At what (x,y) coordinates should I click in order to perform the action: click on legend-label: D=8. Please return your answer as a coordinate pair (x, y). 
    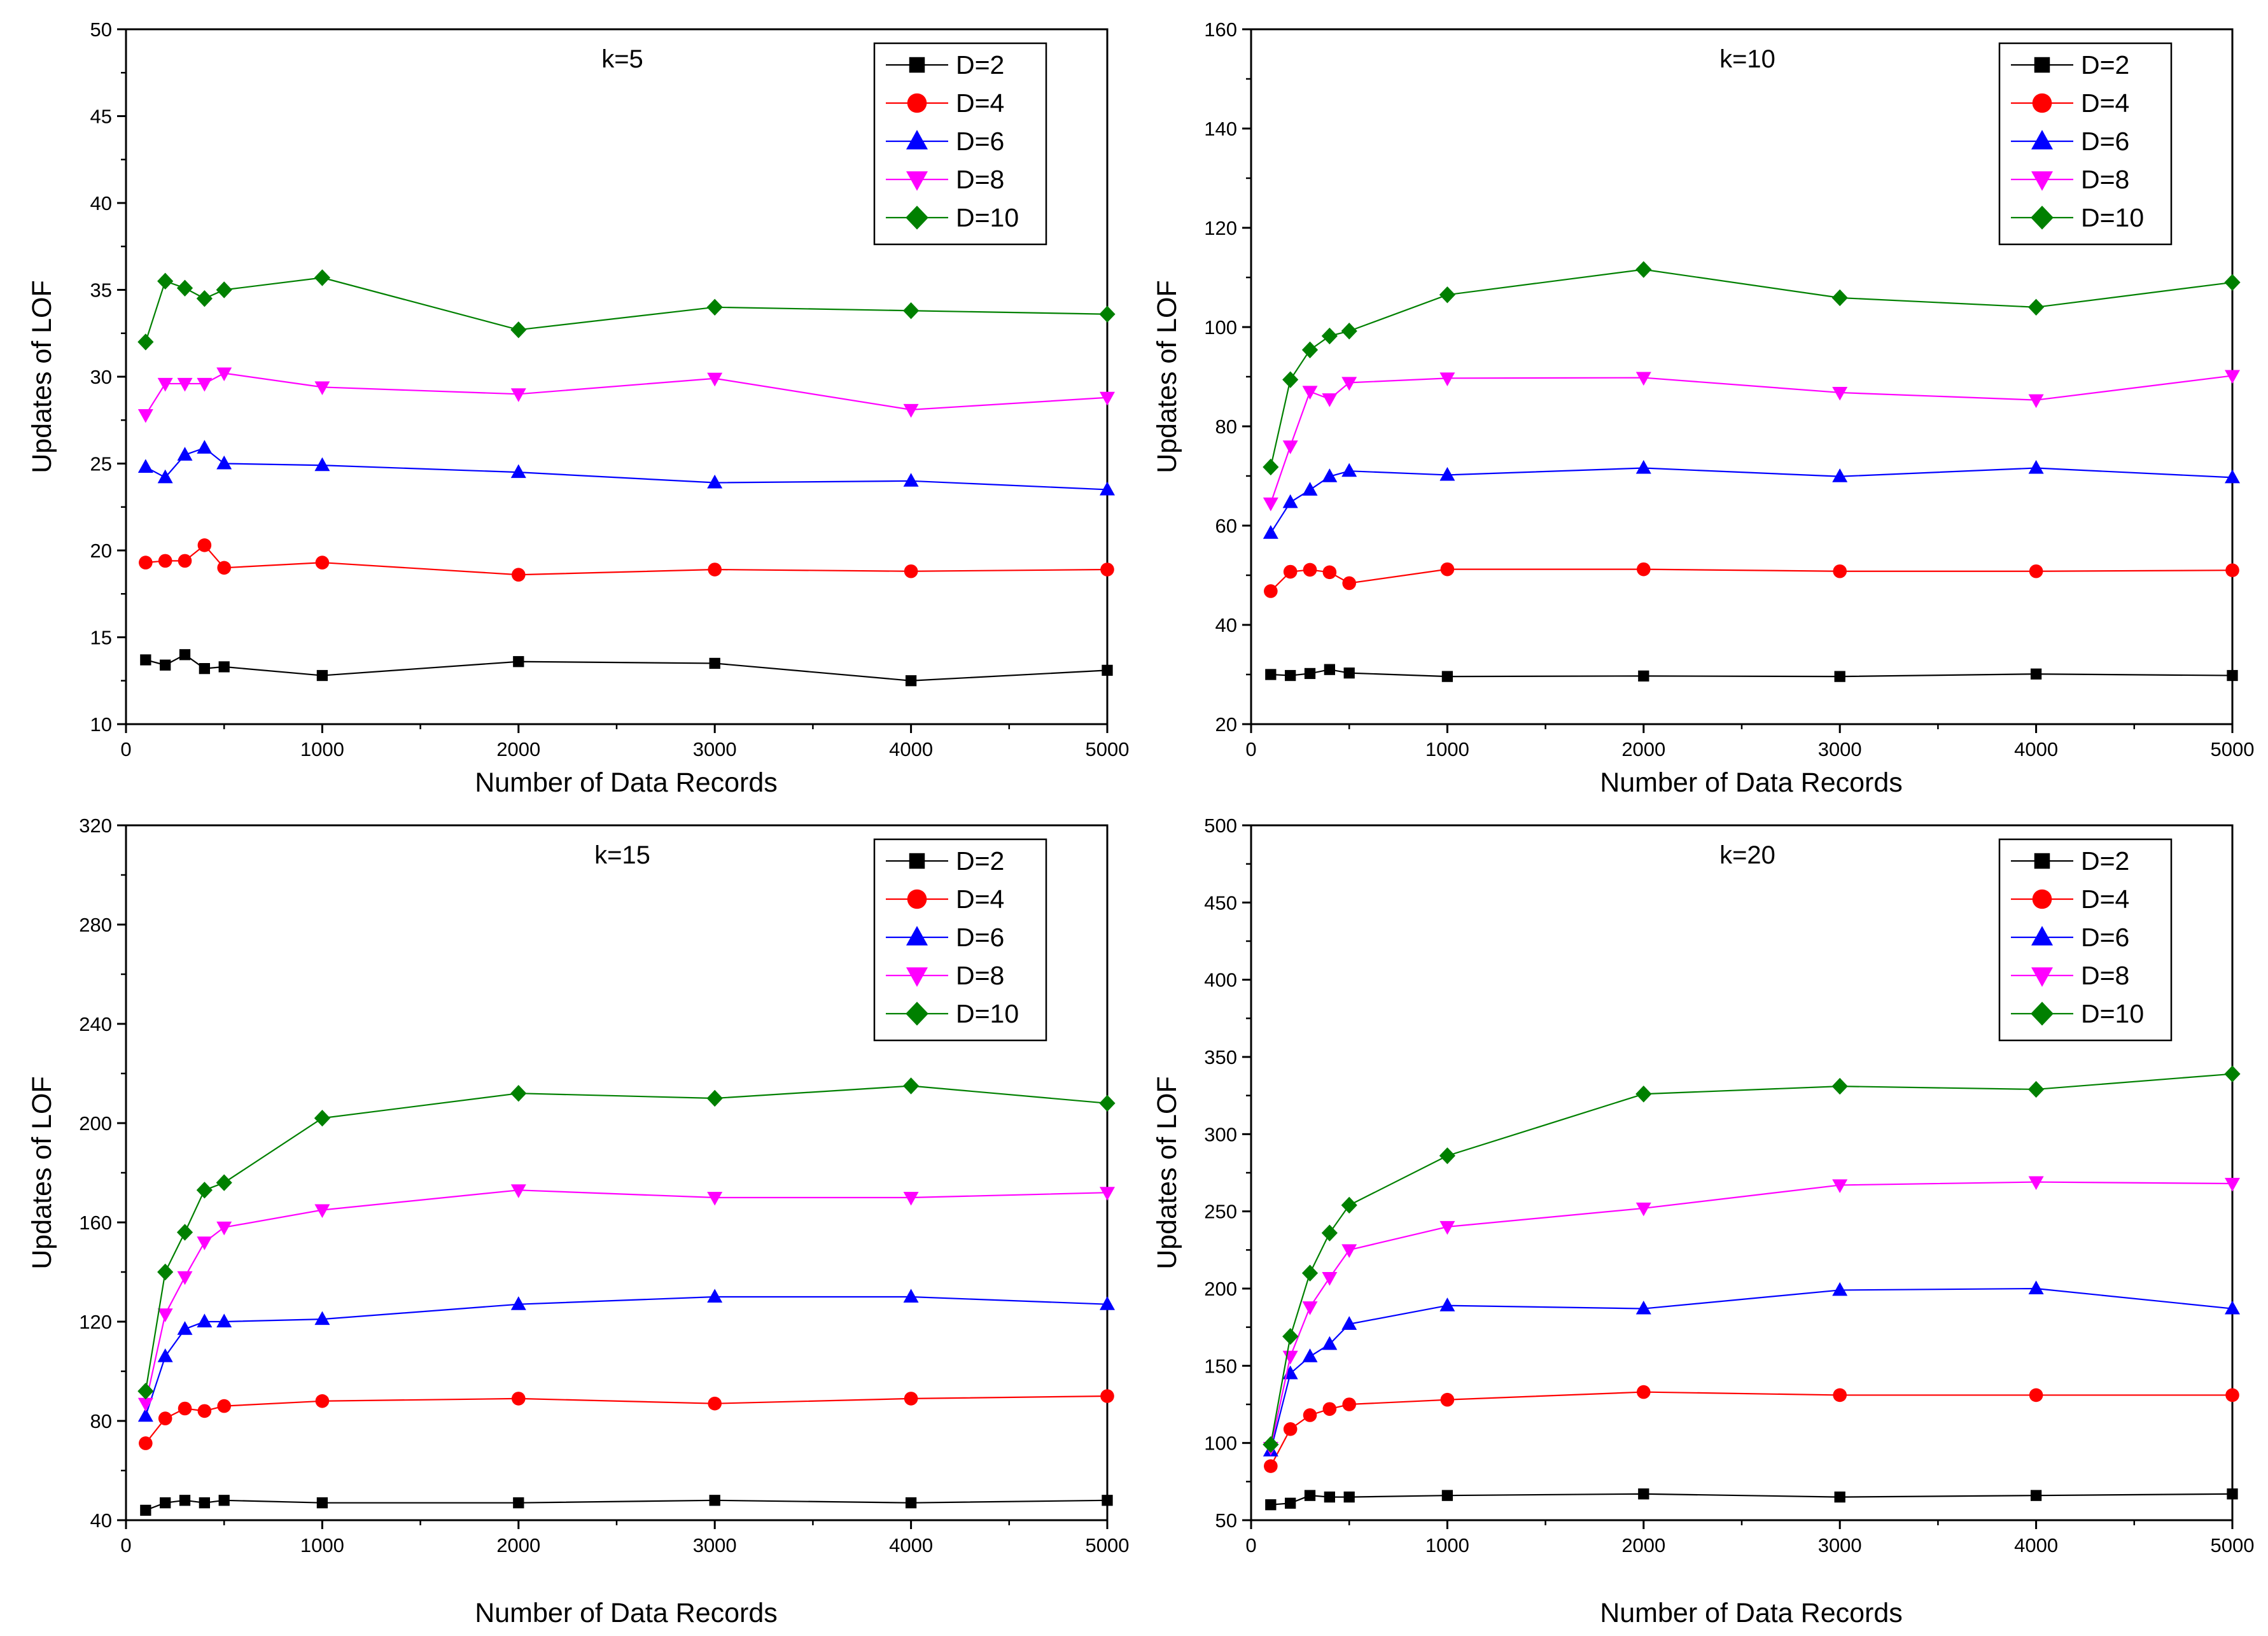
    Looking at the image, I should click on (2105, 975).